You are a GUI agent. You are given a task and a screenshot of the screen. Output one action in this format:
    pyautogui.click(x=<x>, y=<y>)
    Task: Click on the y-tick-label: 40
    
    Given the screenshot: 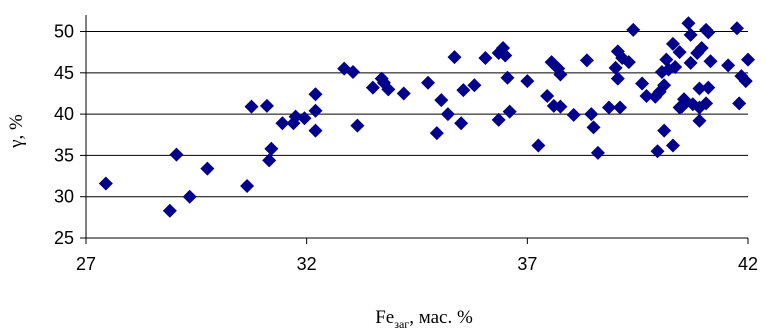 What is the action you would take?
    pyautogui.click(x=64, y=114)
    